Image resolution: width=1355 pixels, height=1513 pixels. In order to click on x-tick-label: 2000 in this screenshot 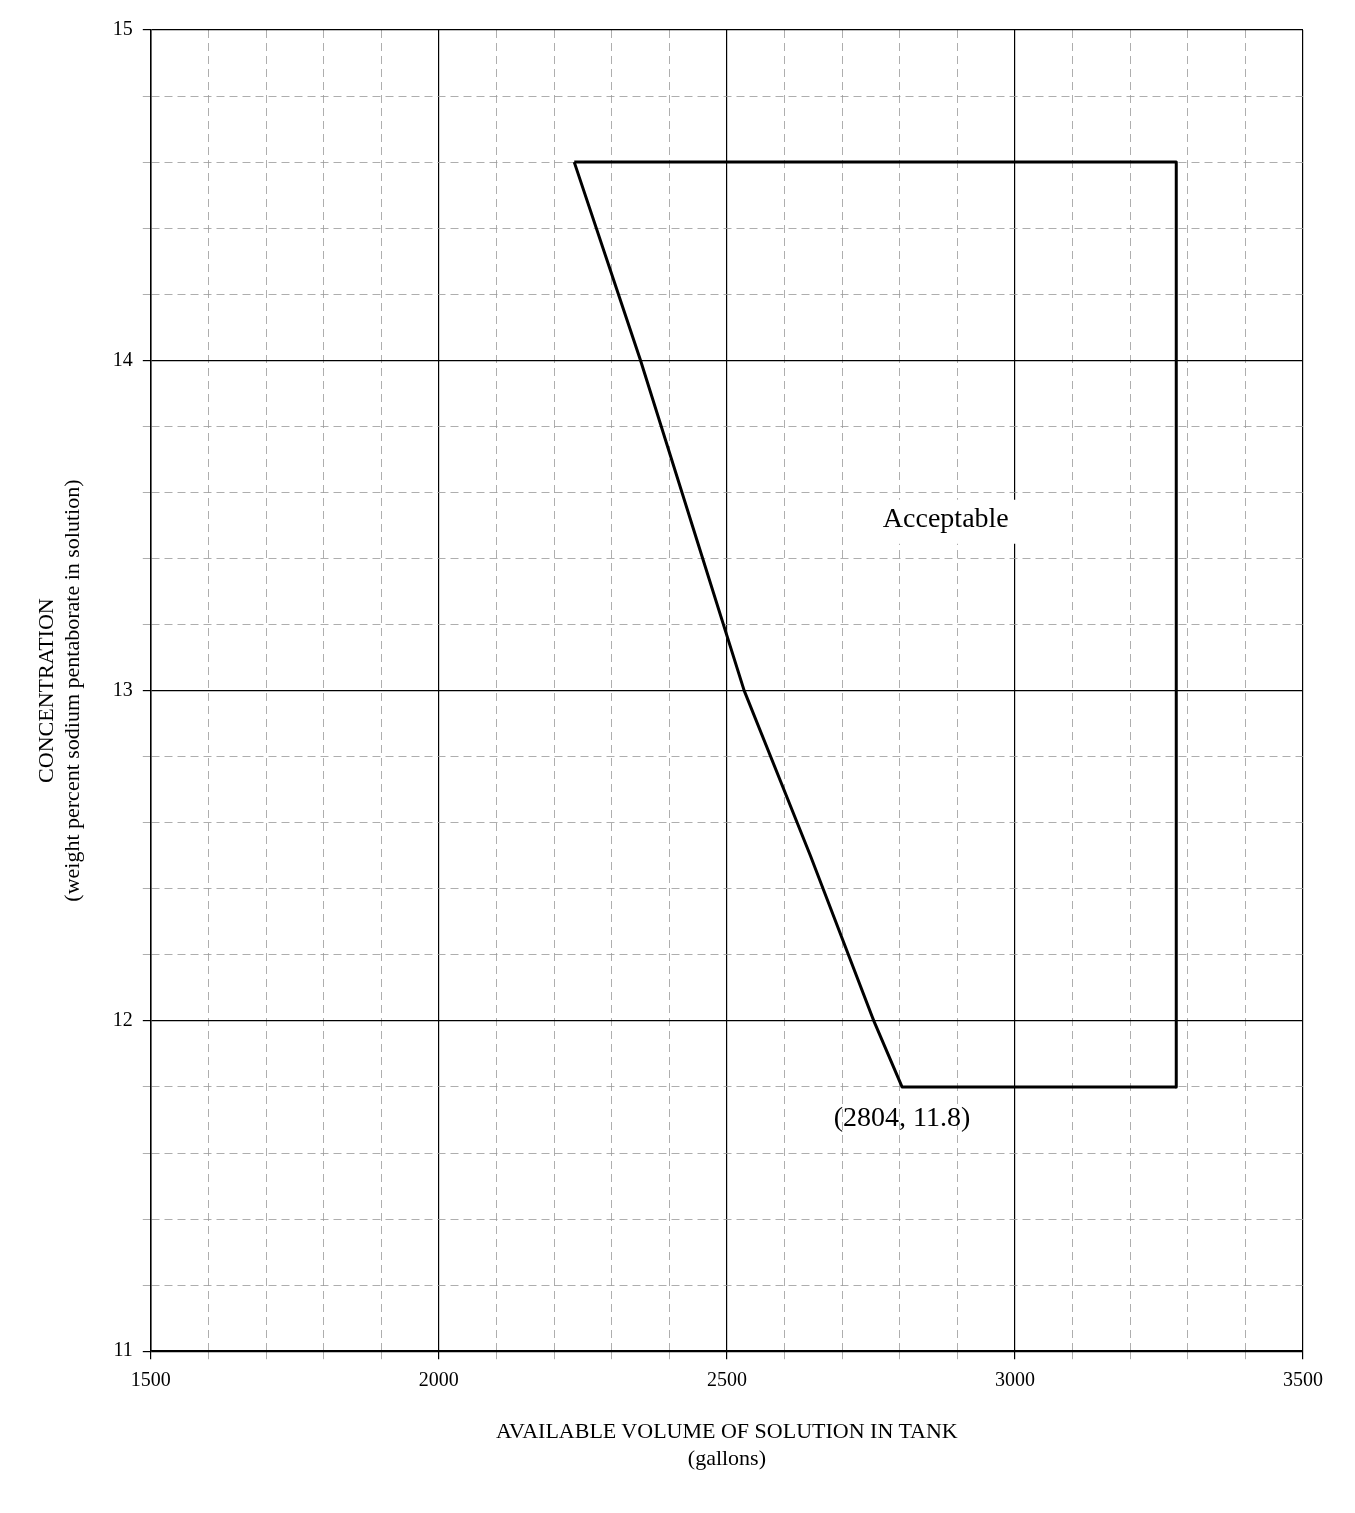, I will do `click(438, 1379)`.